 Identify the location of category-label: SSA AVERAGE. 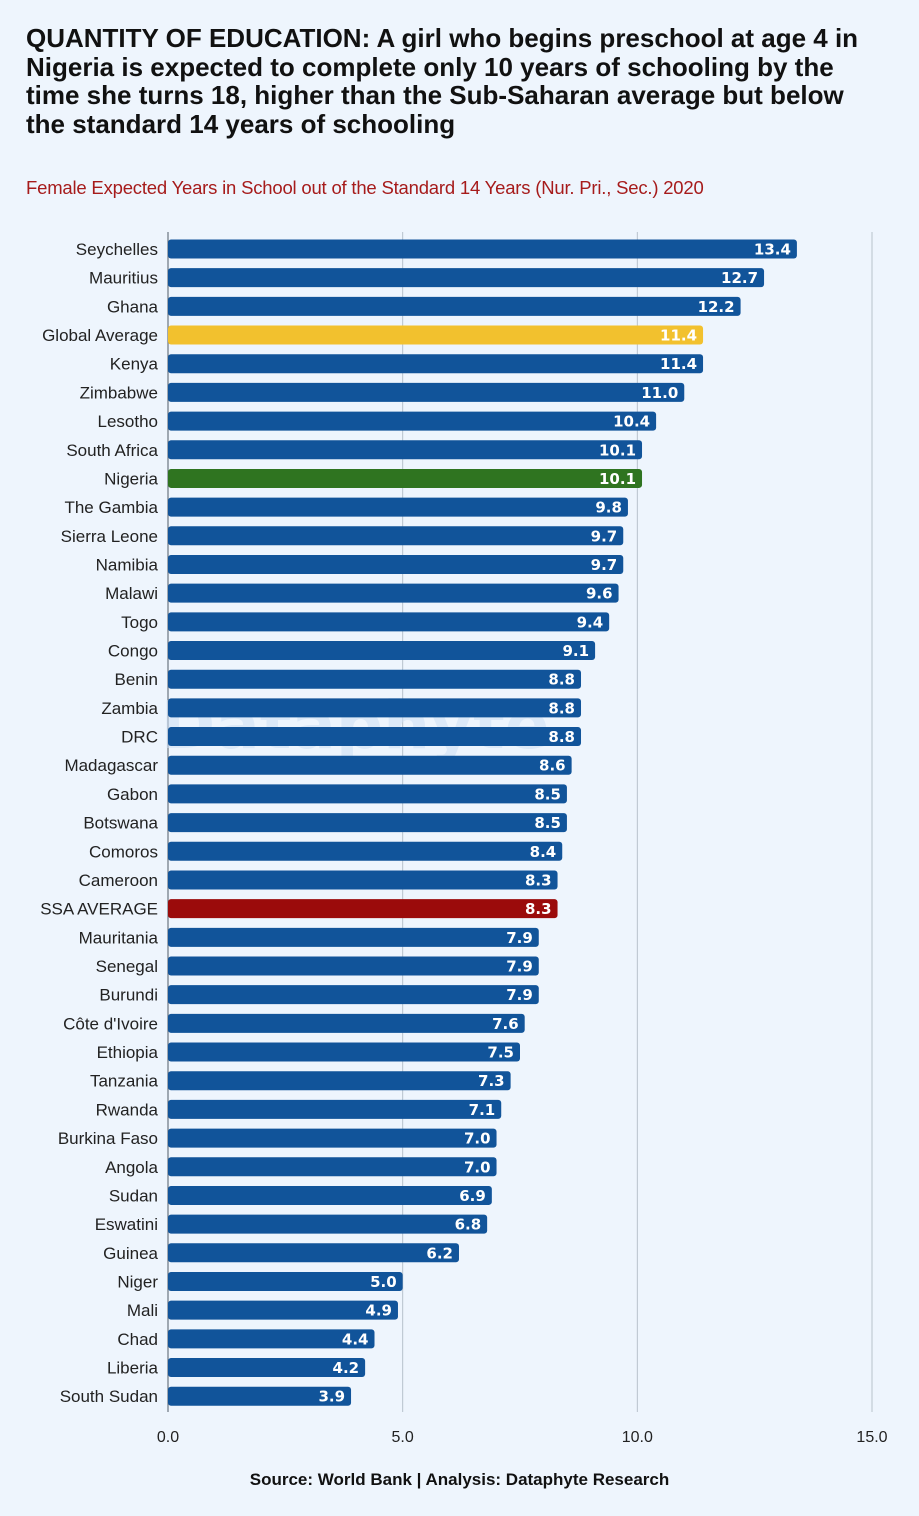
(99, 909).